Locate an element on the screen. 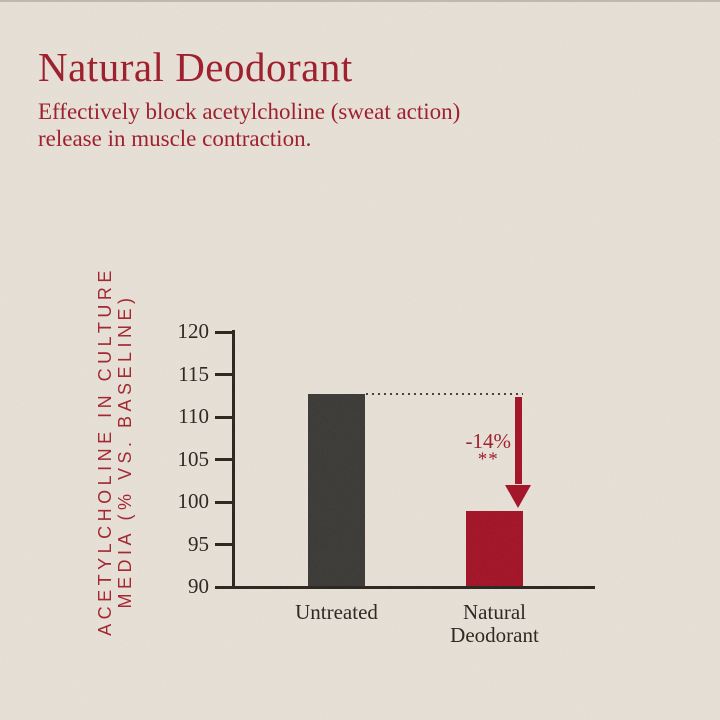  y-axis-label-line-1: ACETYLCHOLINE IN CULTURE is located at coordinates (105, 451).